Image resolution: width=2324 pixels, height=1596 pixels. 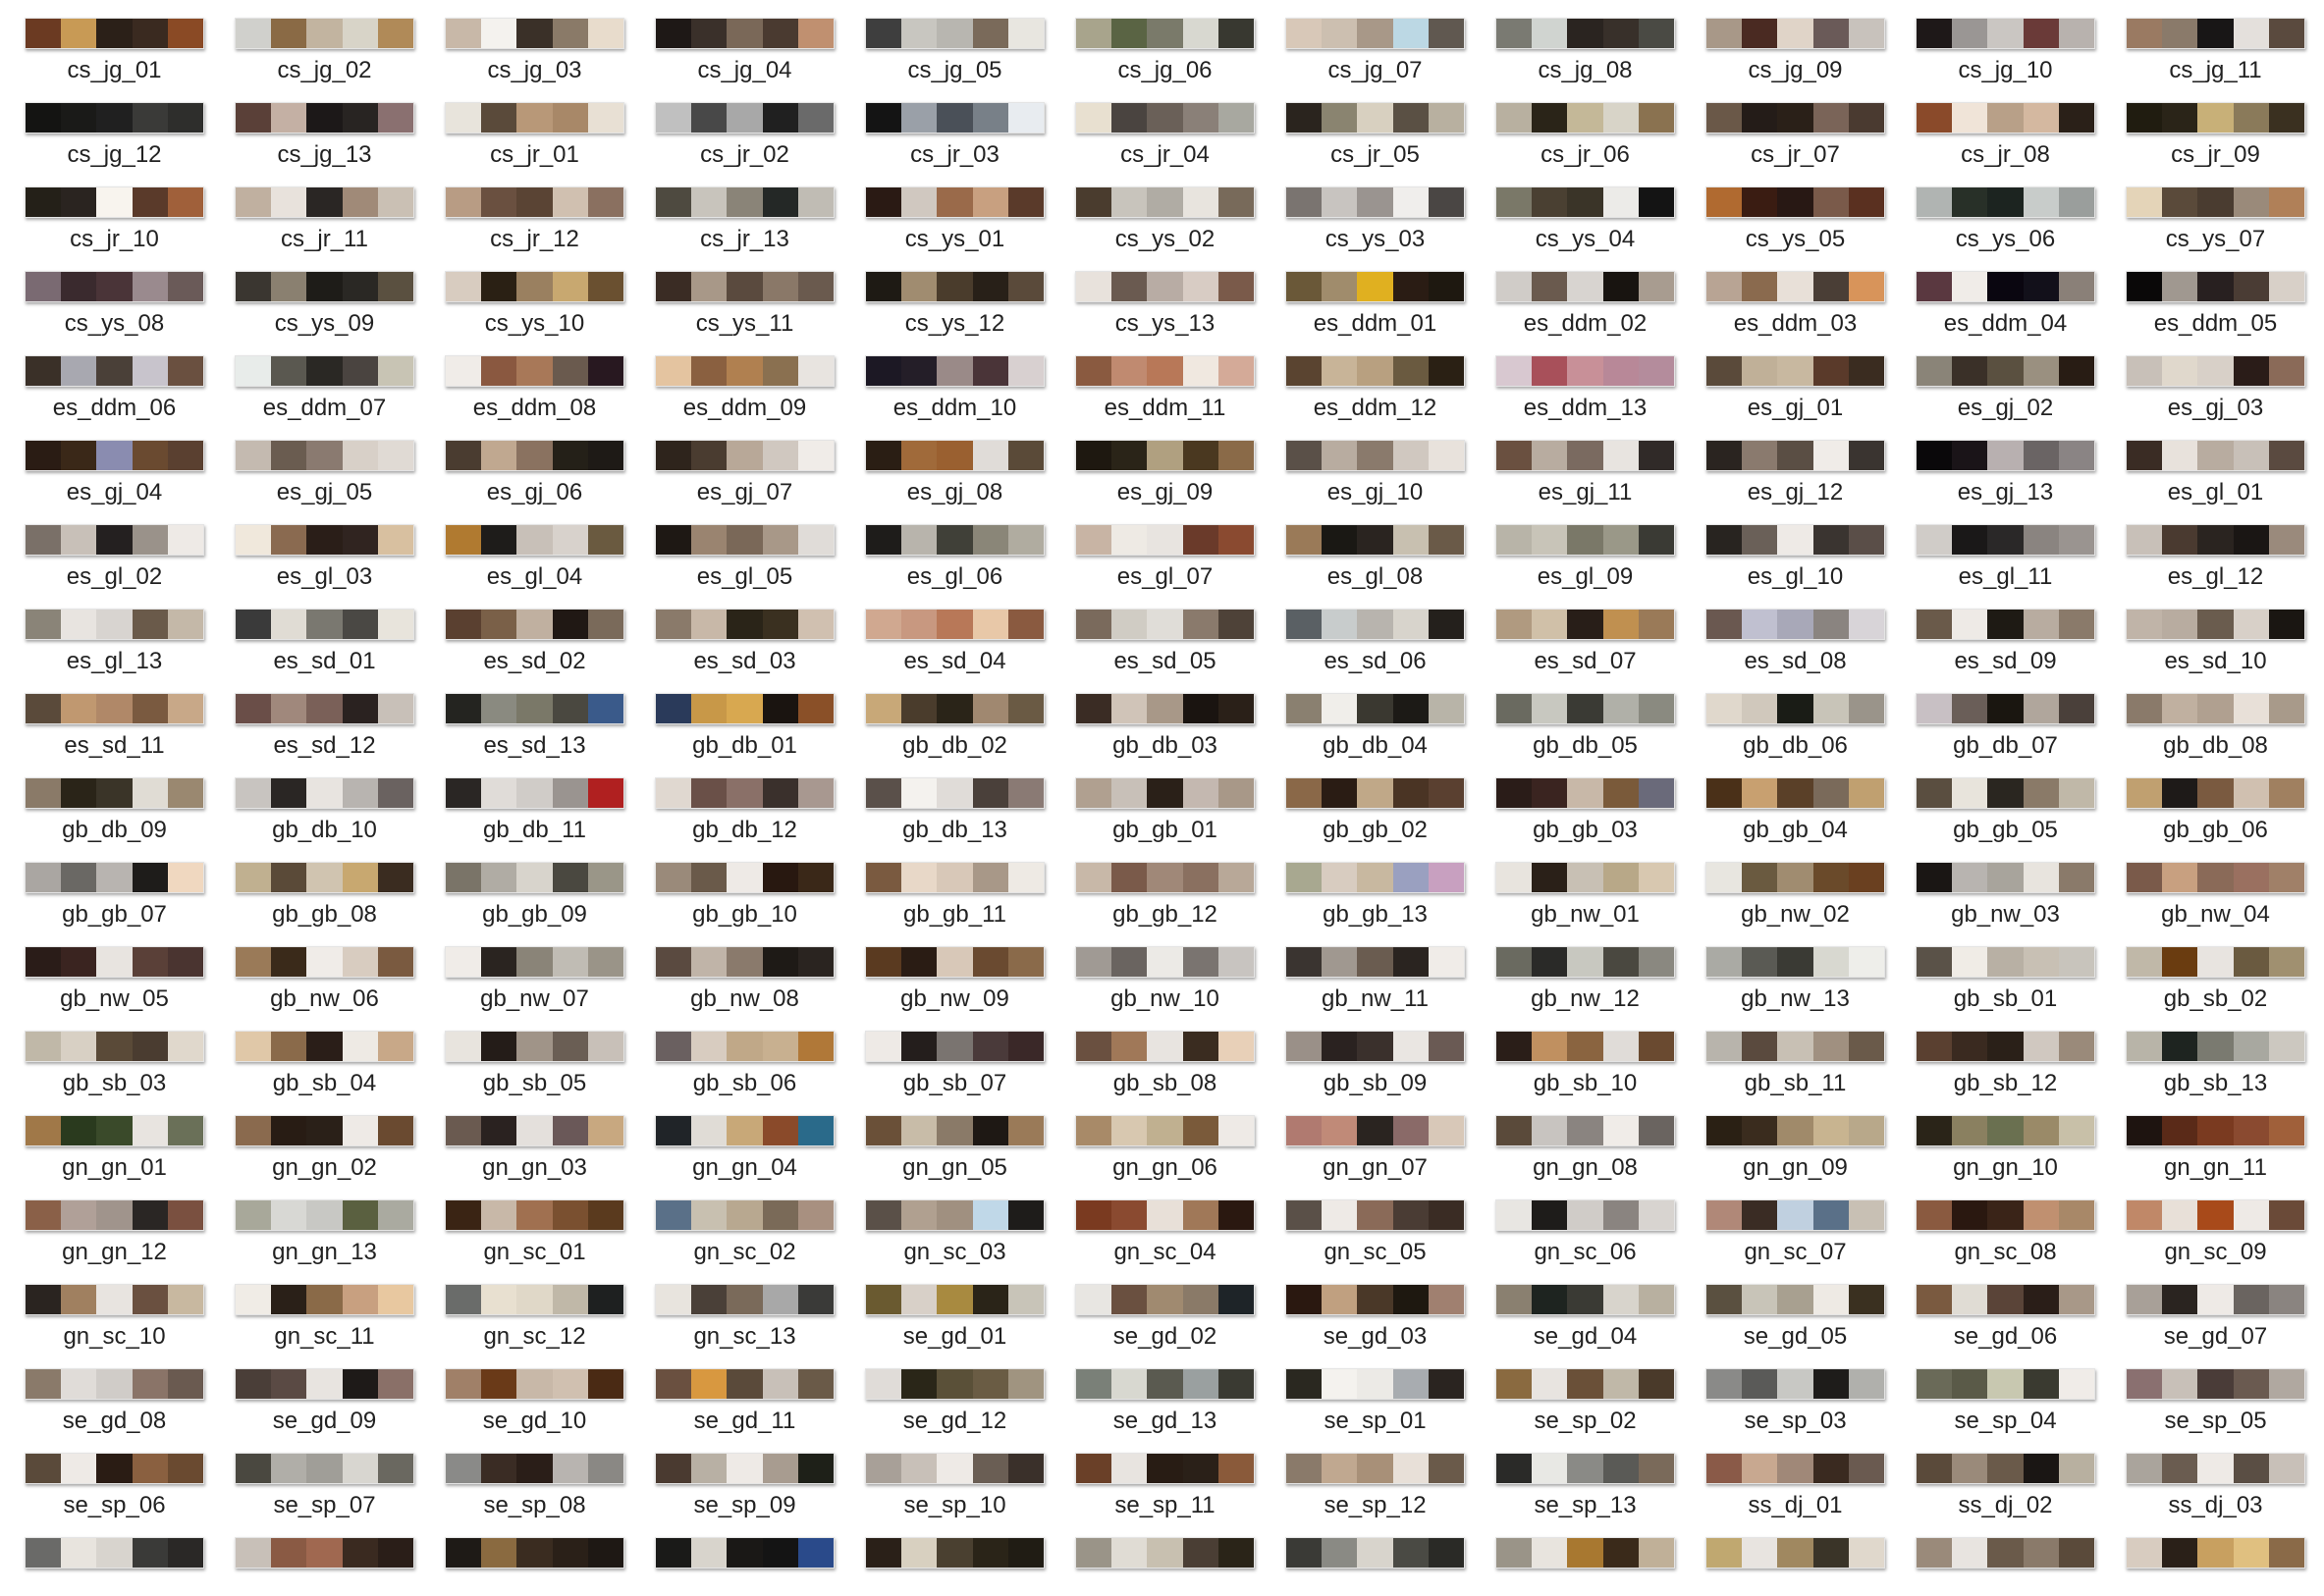 I want to click on file-item: gn_sc_03, so click(x=955, y=1223).